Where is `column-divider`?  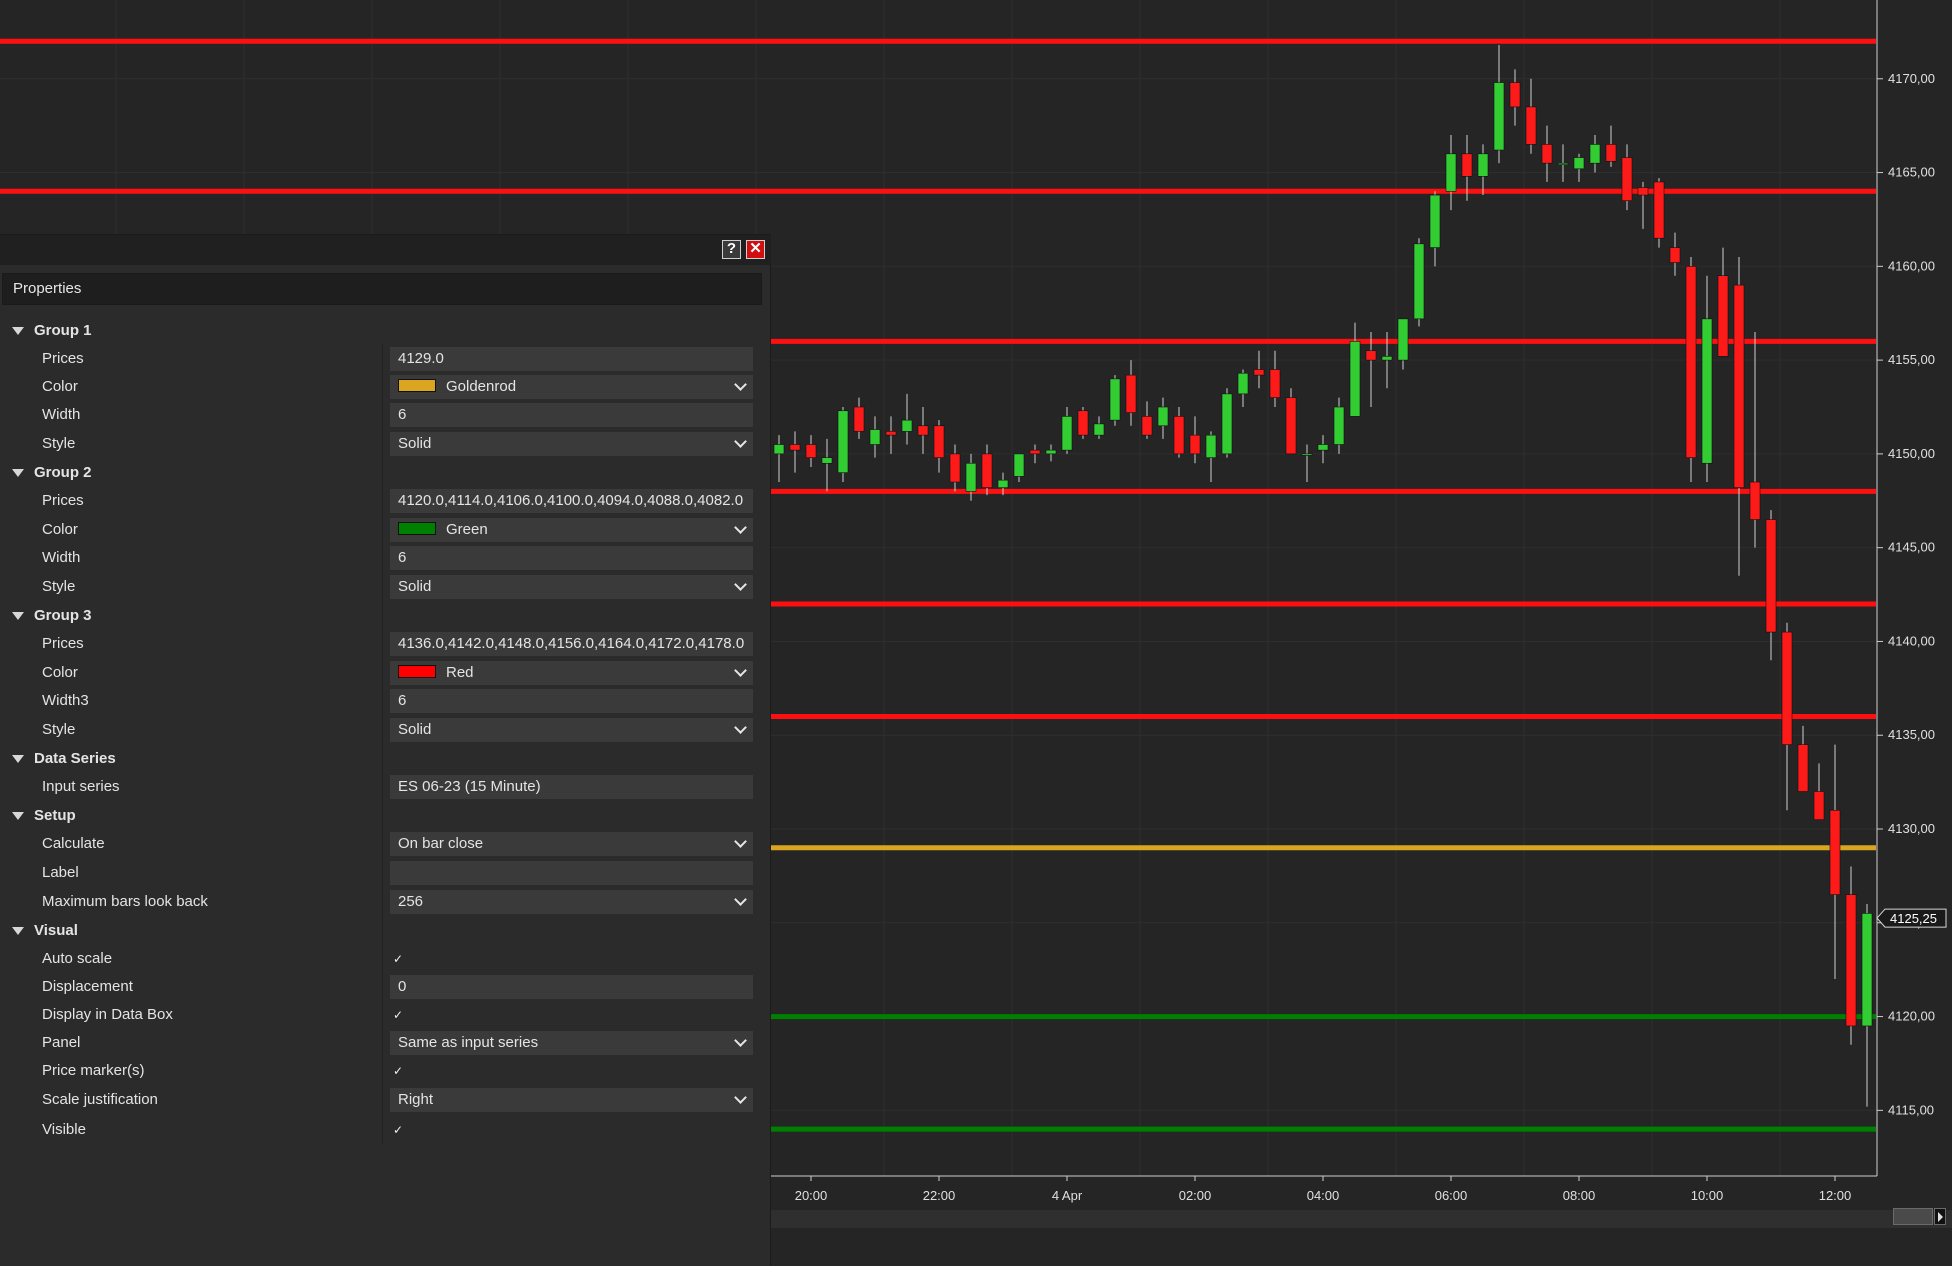
column-divider is located at coordinates (382, 744).